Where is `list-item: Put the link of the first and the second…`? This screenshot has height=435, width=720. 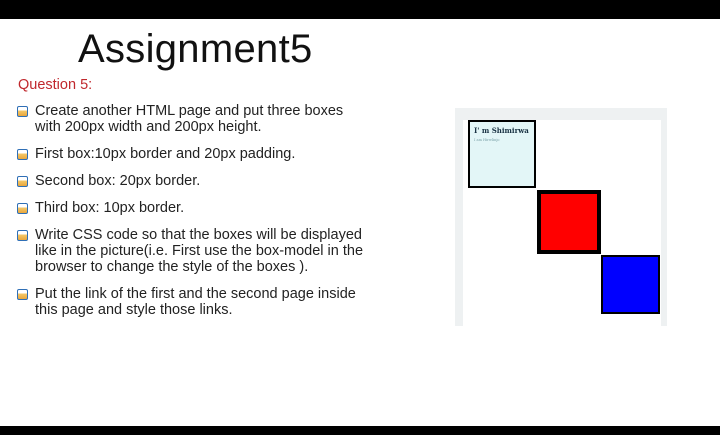
list-item: Put the link of the first and the second… is located at coordinates (191, 302).